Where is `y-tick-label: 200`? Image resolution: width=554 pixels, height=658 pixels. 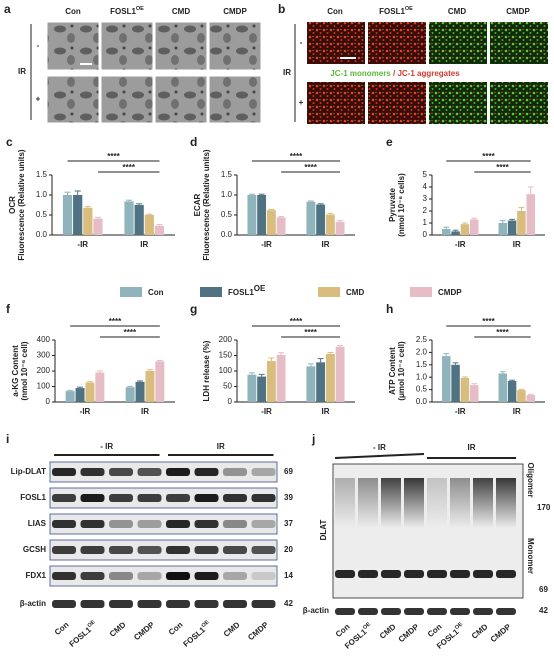 y-tick-label: 200 is located at coordinates (226, 339).